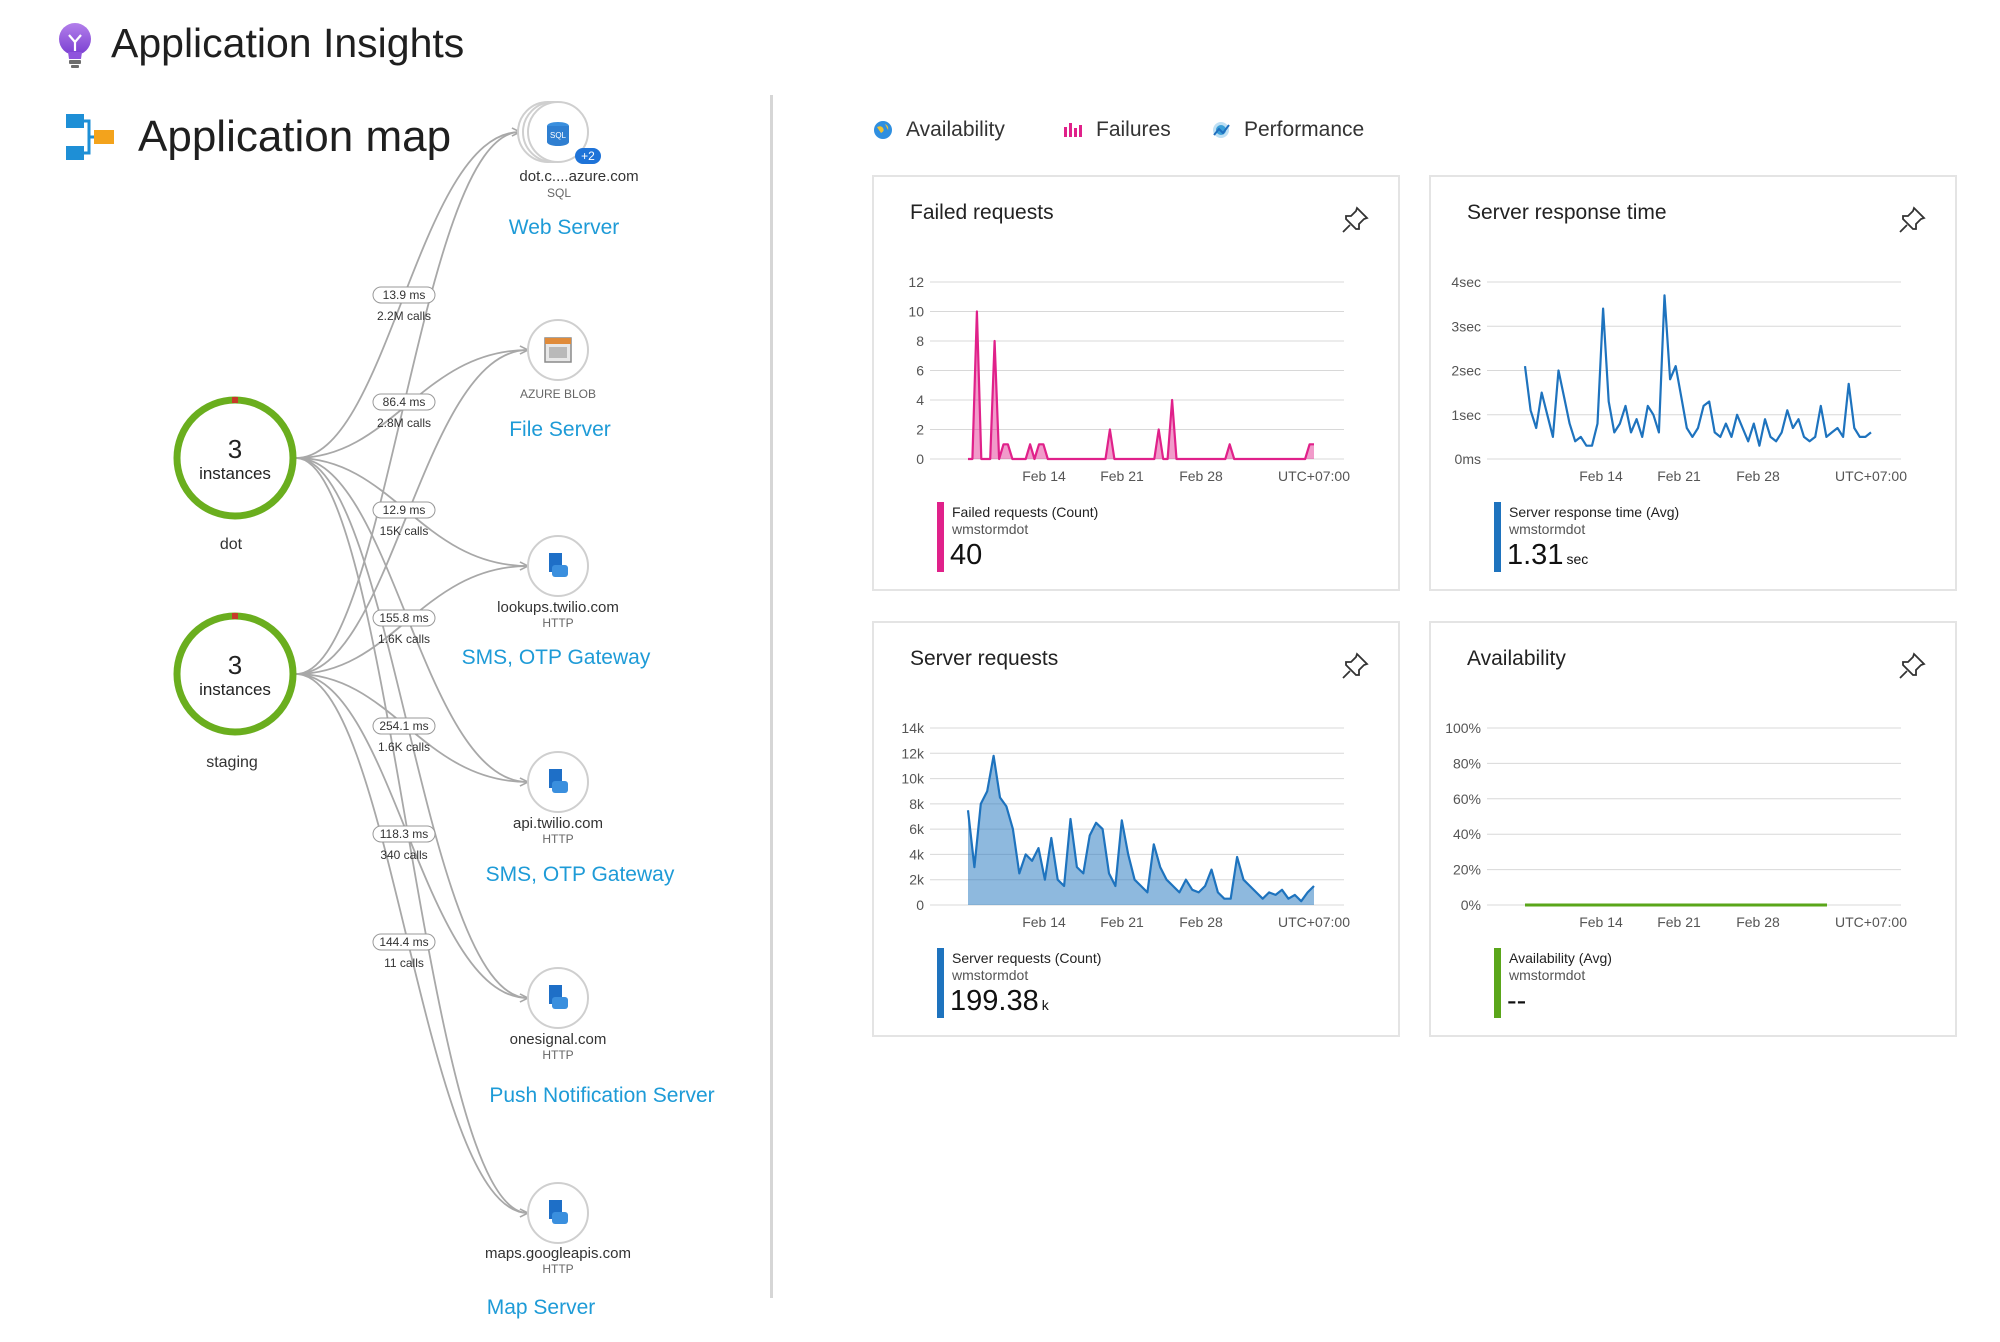 The height and width of the screenshot is (1342, 2000). Describe the element at coordinates (404, 963) in the screenshot. I see `edge-call-count: 11 calls` at that location.